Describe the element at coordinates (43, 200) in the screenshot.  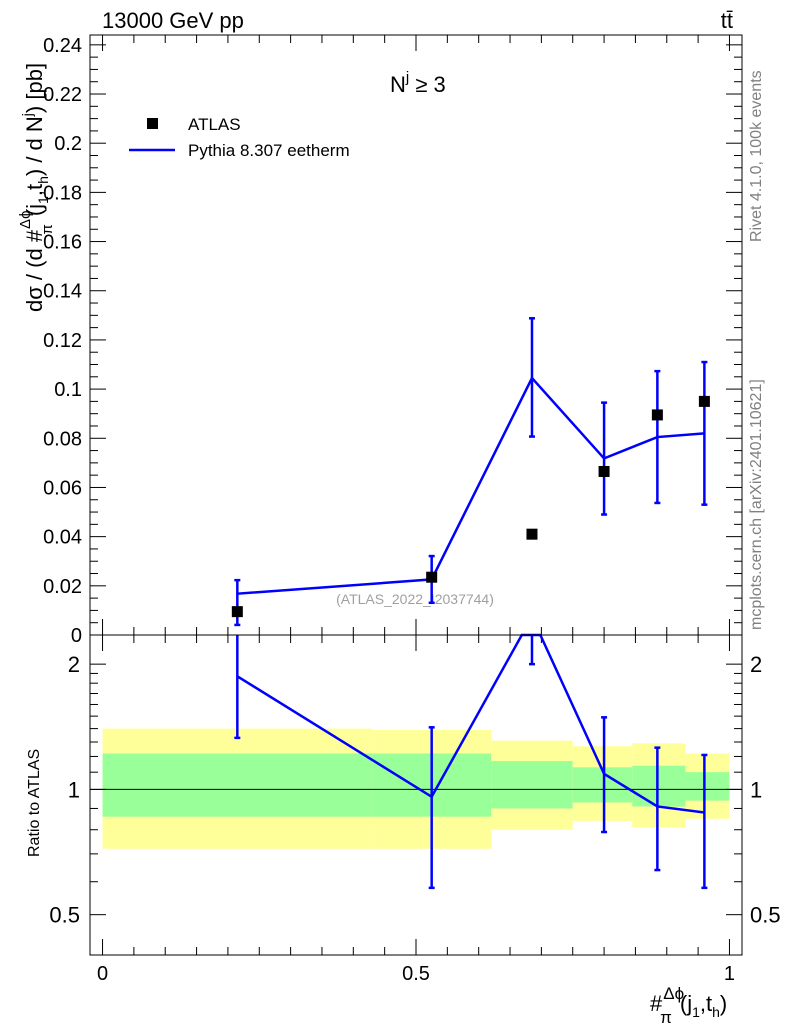
I see `ylabel-sub-1: 1` at that location.